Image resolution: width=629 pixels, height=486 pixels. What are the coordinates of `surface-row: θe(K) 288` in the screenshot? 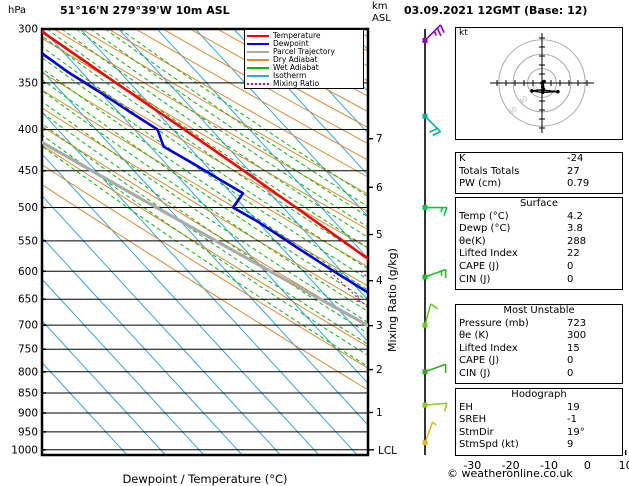 It's located at (539, 242).